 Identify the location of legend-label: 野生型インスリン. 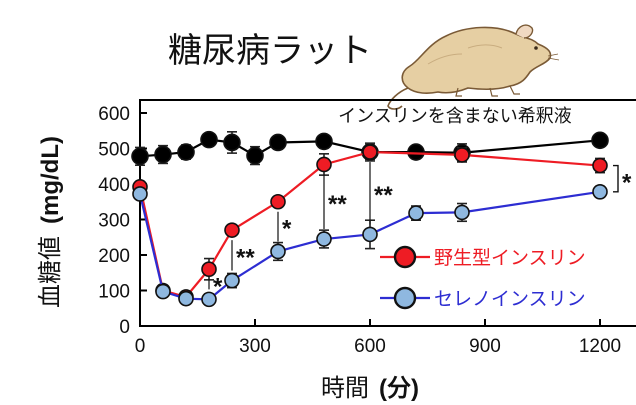
(510, 258).